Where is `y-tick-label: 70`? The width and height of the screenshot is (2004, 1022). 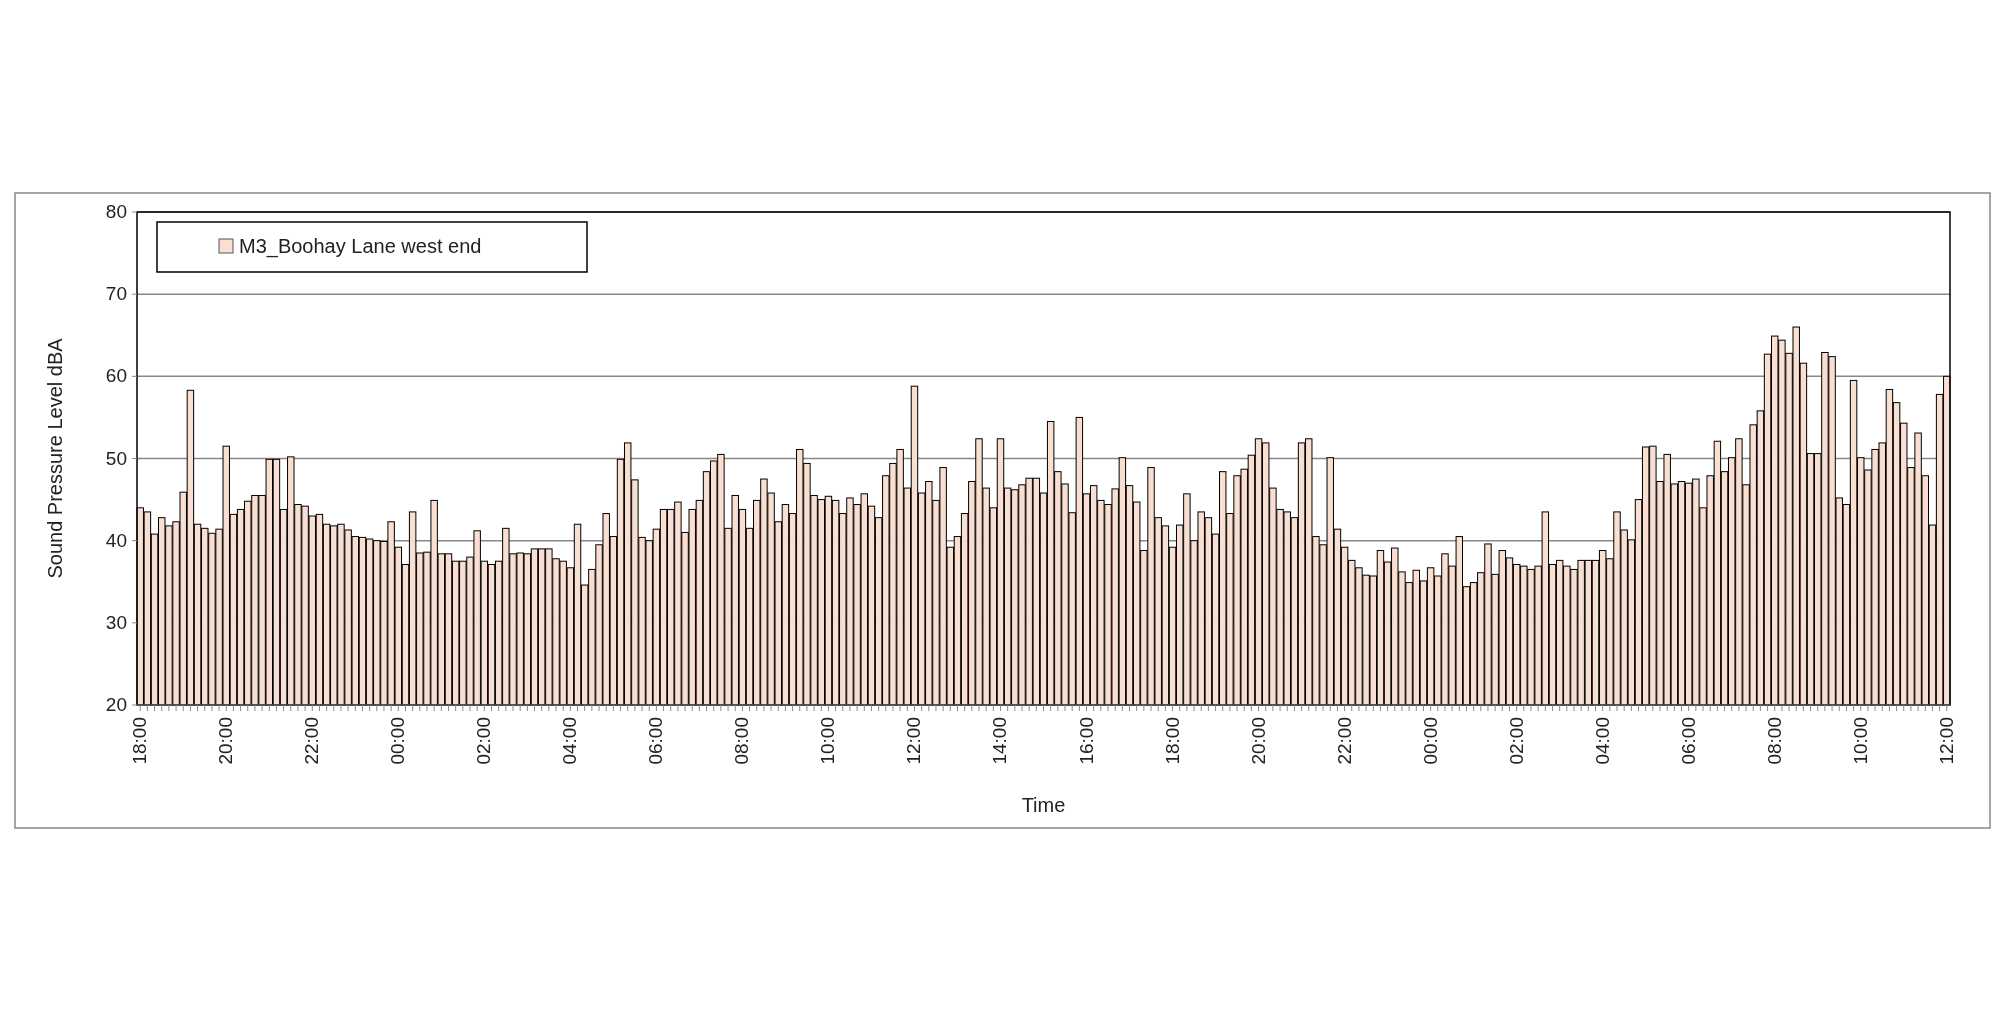 y-tick-label: 70 is located at coordinates (116, 294).